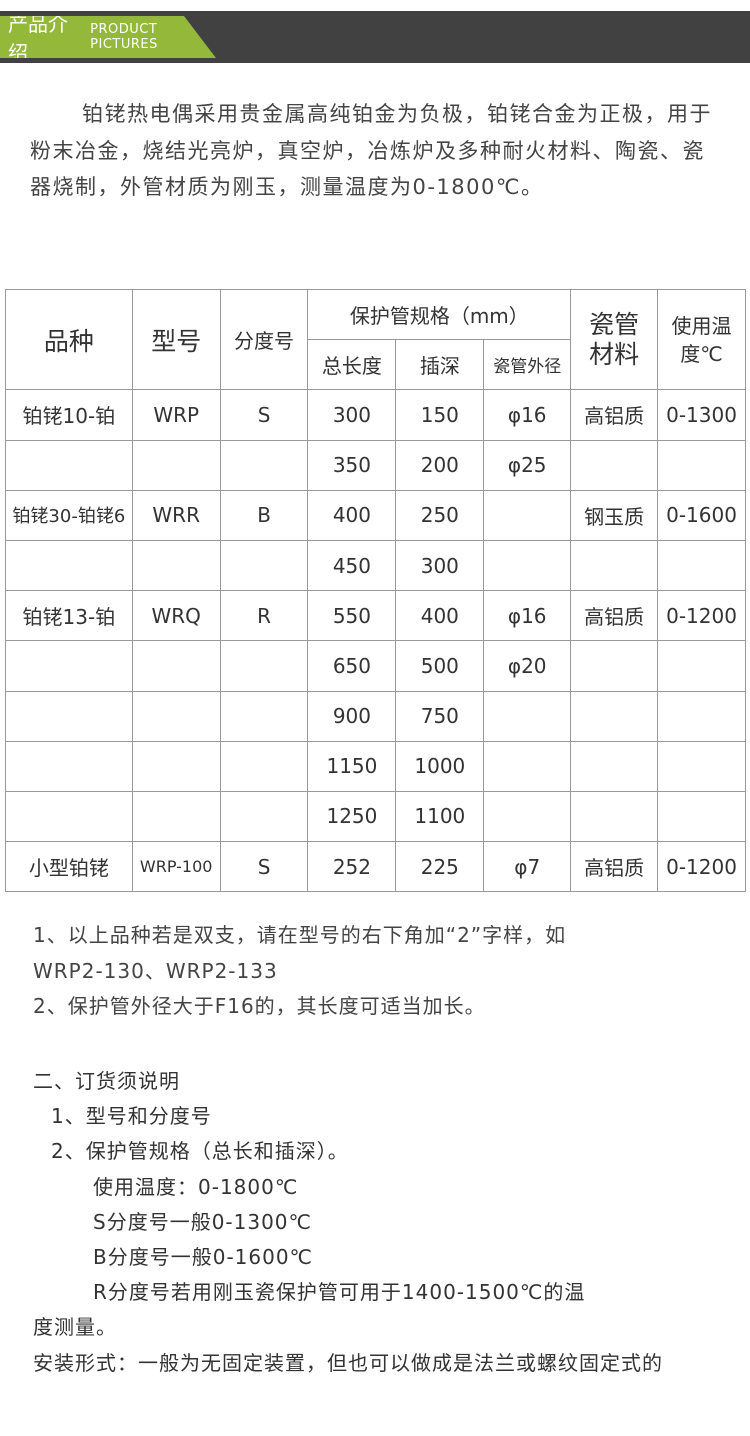  I want to click on cell-graduation: S, so click(264, 867).